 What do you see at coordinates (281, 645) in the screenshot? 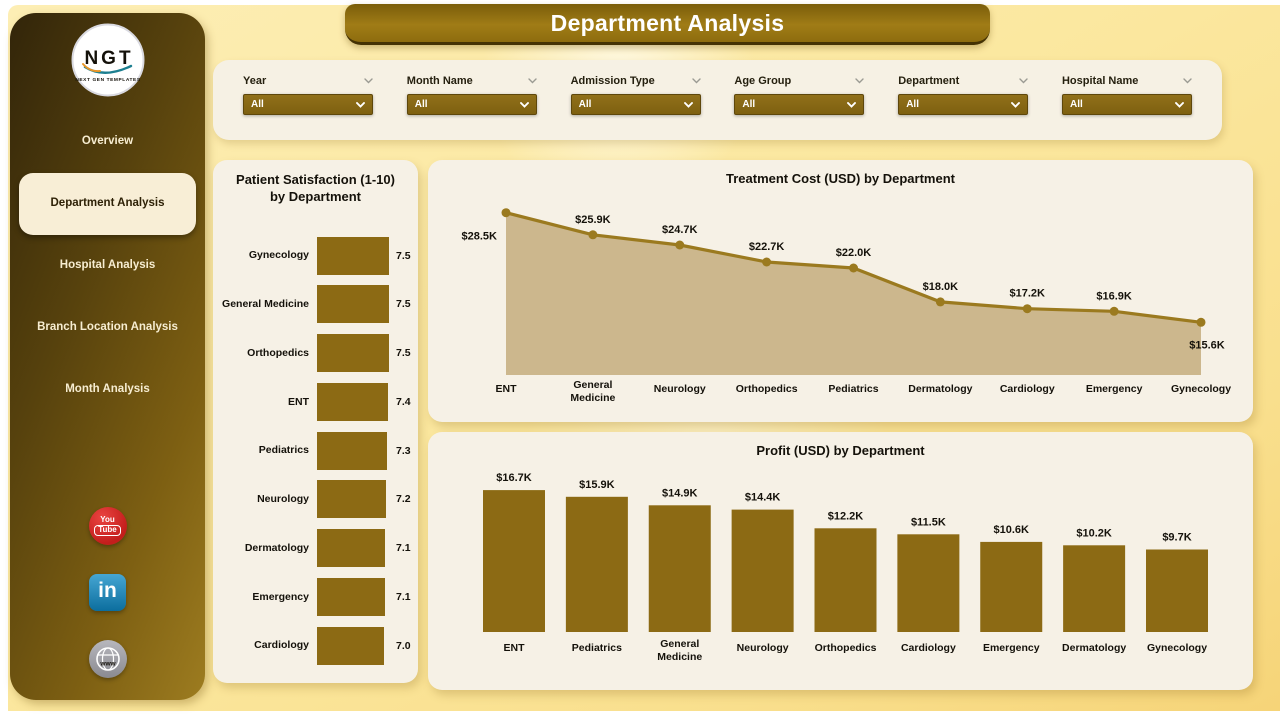
I see `category-label: Cardiology` at bounding box center [281, 645].